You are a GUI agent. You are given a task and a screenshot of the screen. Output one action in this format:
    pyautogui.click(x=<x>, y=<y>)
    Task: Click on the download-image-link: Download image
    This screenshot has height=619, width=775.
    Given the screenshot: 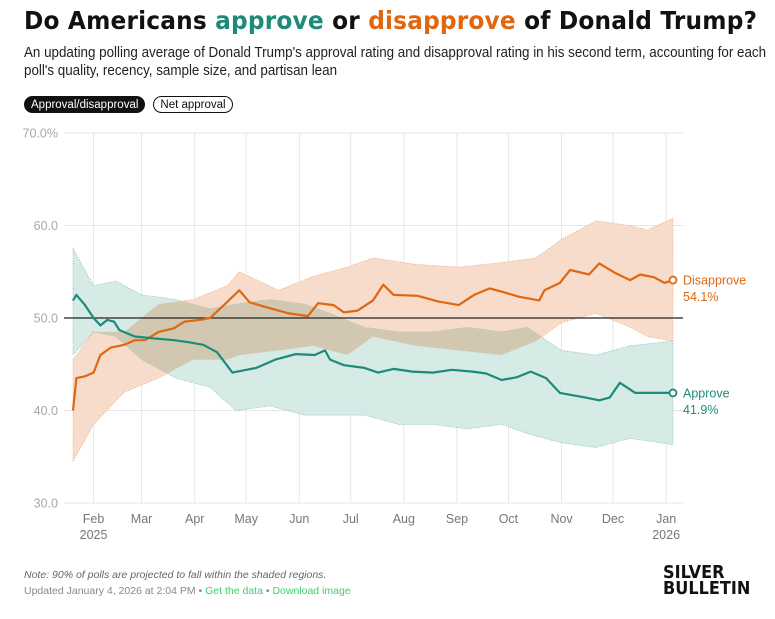 What is the action you would take?
    pyautogui.click(x=311, y=591)
    